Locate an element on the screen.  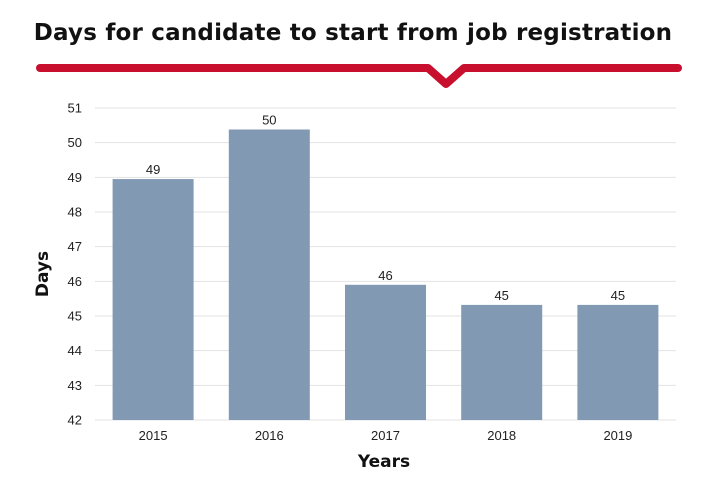
y-tick-label: 45 is located at coordinates (75, 316).